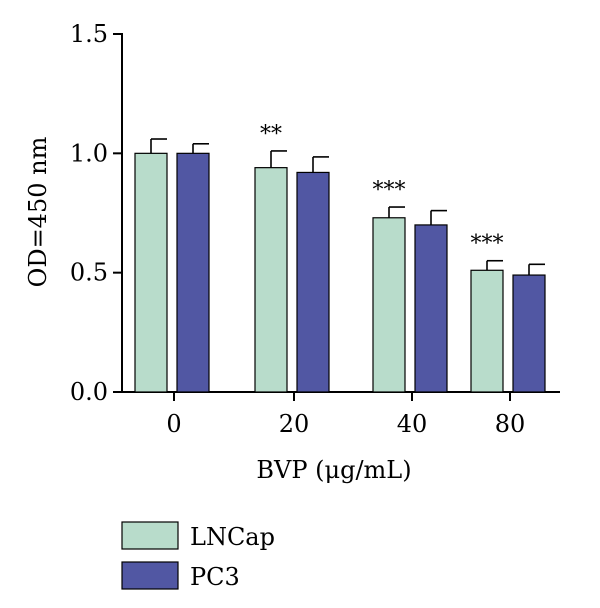  Describe the element at coordinates (215, 577) in the screenshot. I see `legend-label-pc3: PC3` at that location.